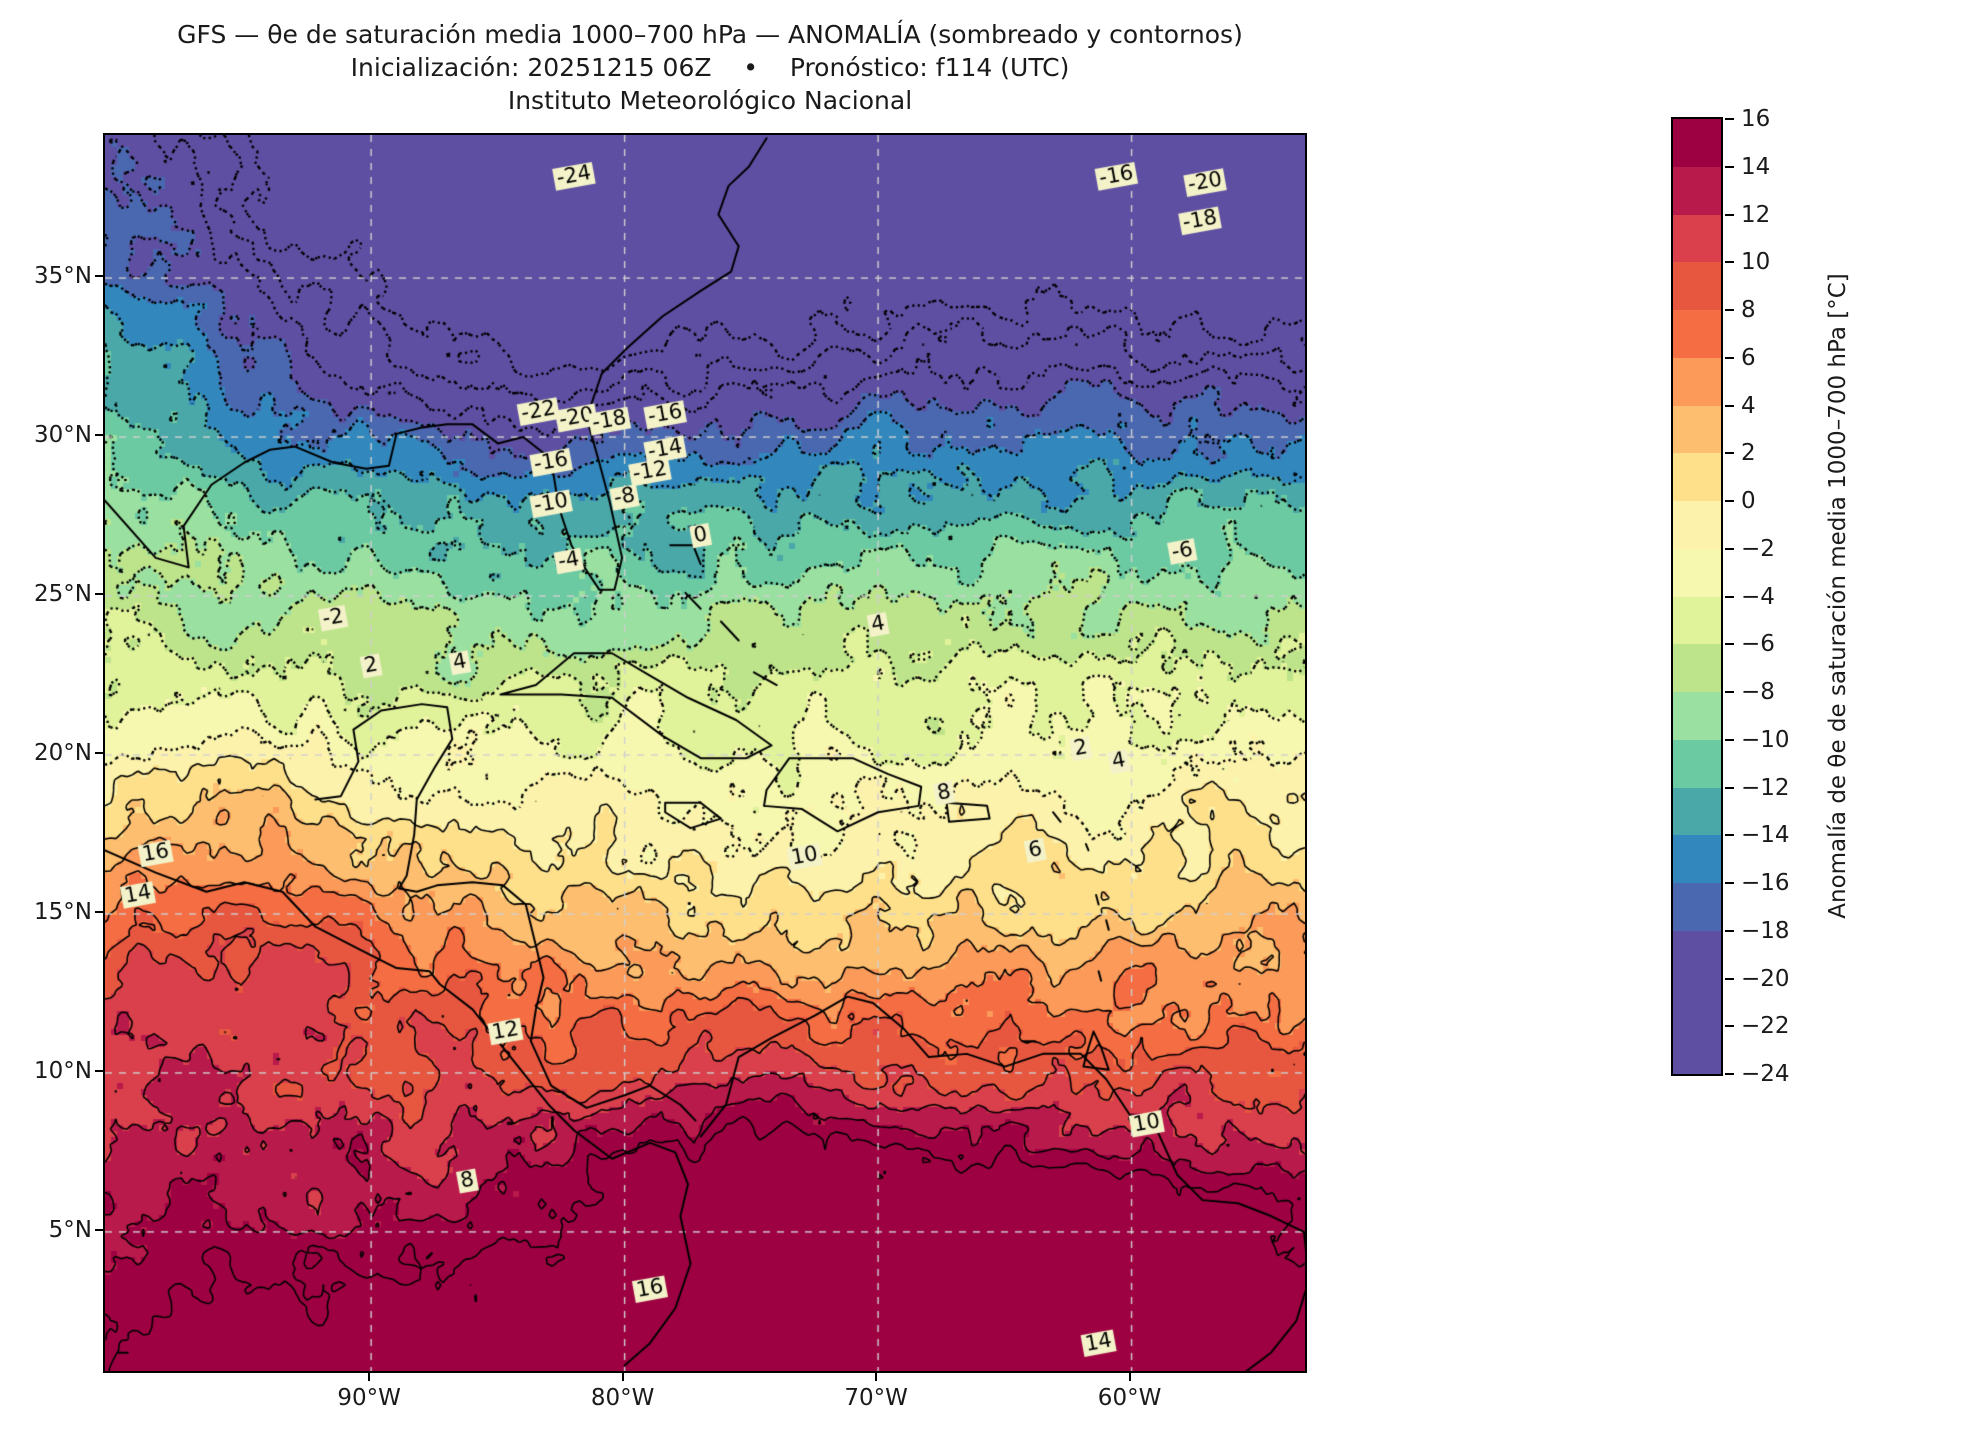  What do you see at coordinates (1765, 835) in the screenshot?
I see `colorbar-tick-label: −14` at bounding box center [1765, 835].